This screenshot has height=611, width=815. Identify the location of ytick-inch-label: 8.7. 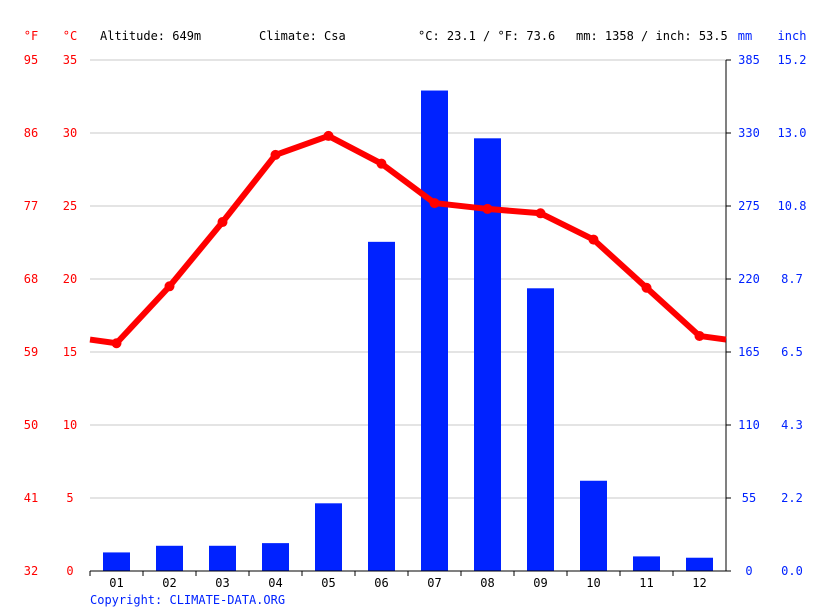
(792, 279).